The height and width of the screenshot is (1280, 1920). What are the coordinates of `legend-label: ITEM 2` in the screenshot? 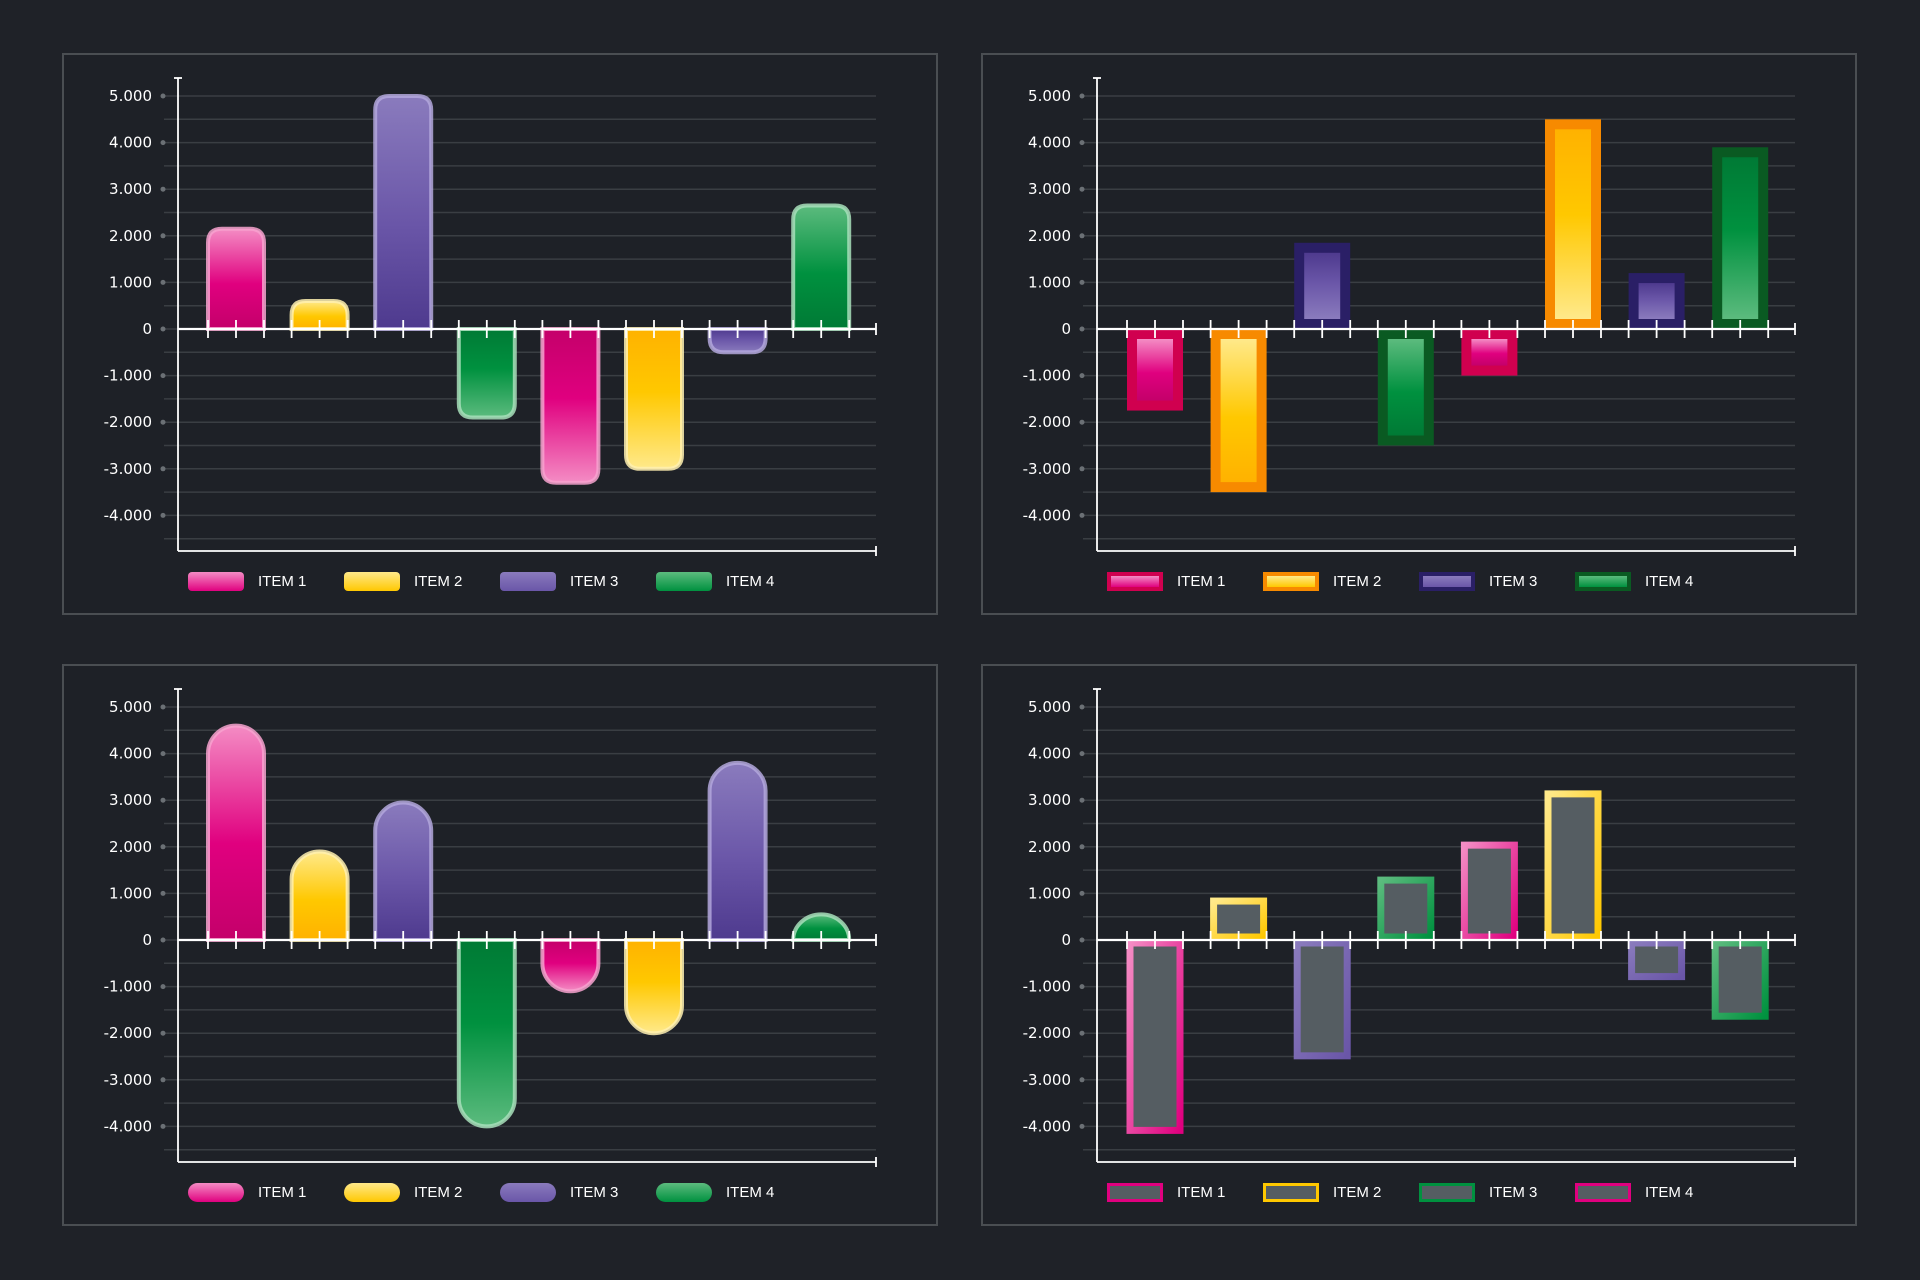 It's located at (438, 581).